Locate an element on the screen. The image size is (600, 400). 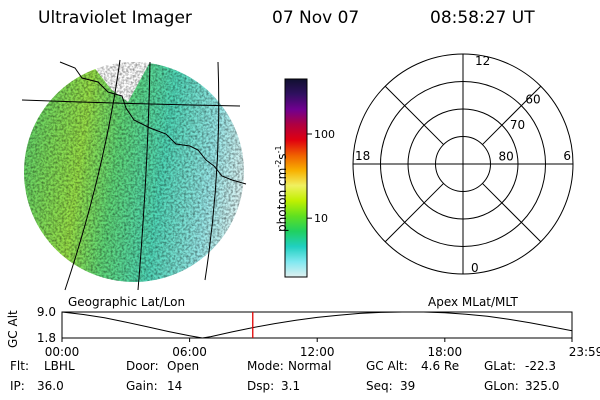
y-tick-label: 1.8 is located at coordinates (46, 338).